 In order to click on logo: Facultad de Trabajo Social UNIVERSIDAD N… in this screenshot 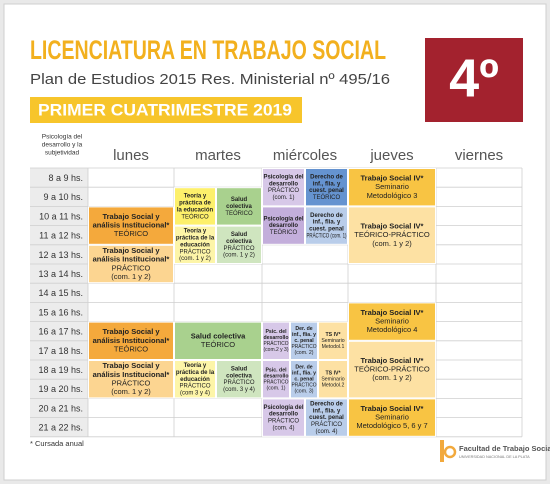, I will do `click(495, 451)`.